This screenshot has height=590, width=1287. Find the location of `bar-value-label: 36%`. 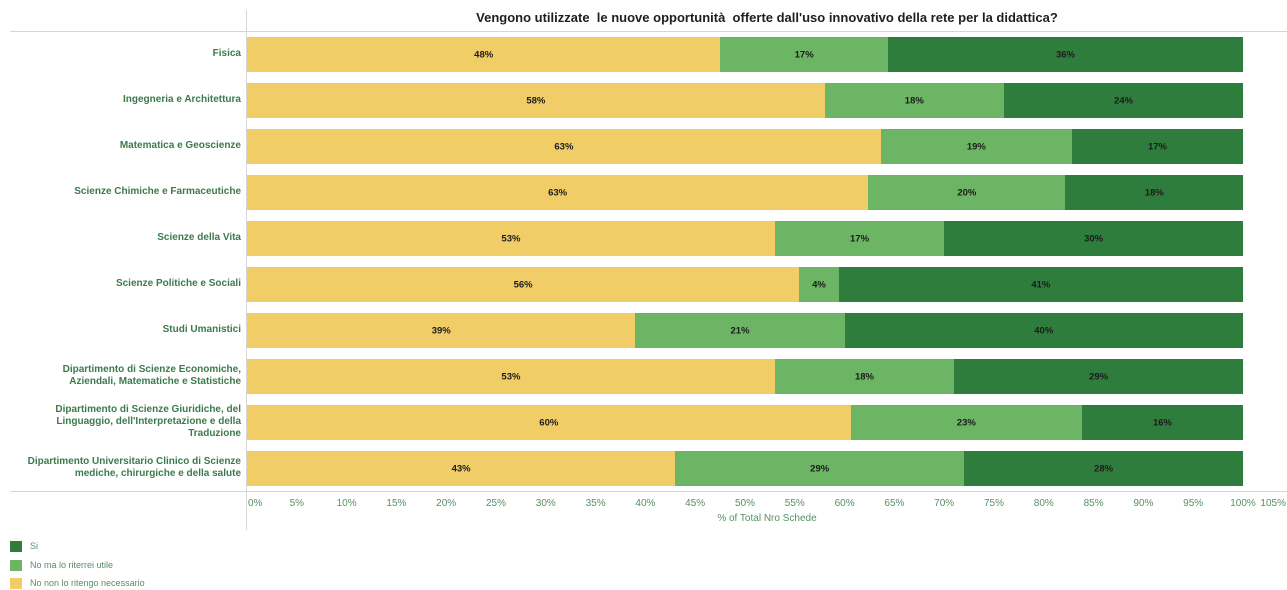

bar-value-label: 36% is located at coordinates (1065, 54).